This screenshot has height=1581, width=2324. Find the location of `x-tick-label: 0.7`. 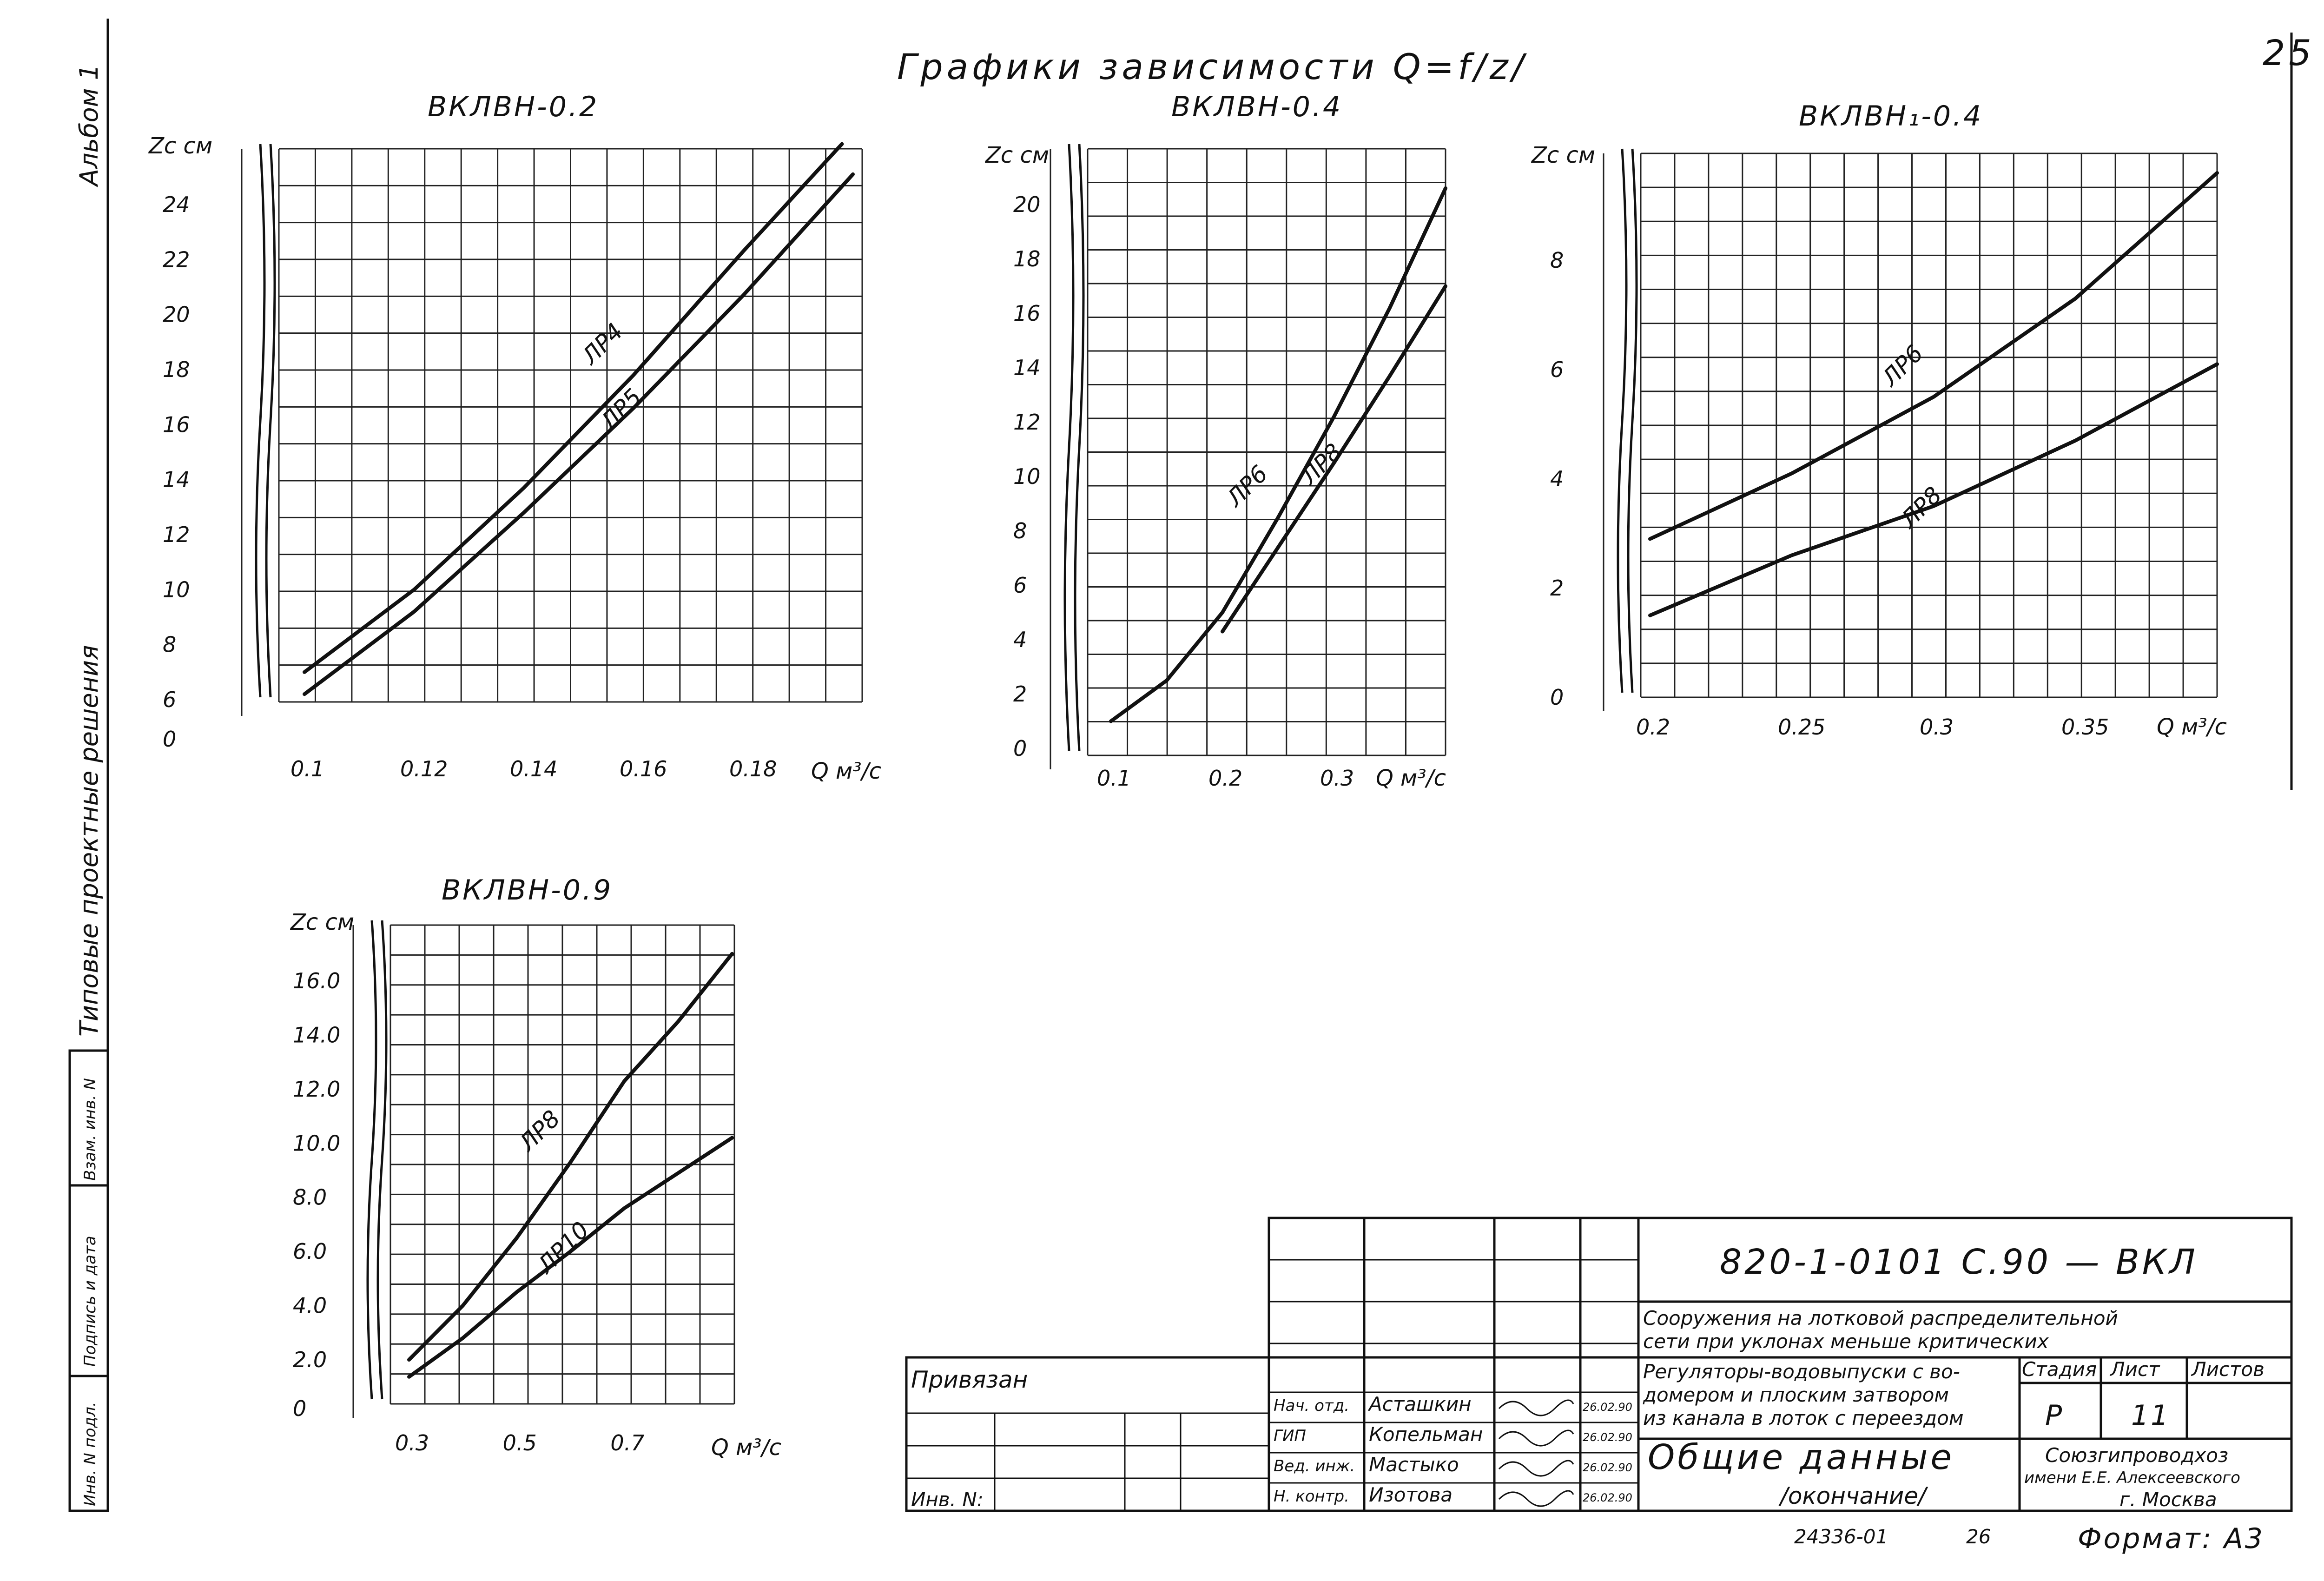

x-tick-label: 0.7 is located at coordinates (627, 1443).